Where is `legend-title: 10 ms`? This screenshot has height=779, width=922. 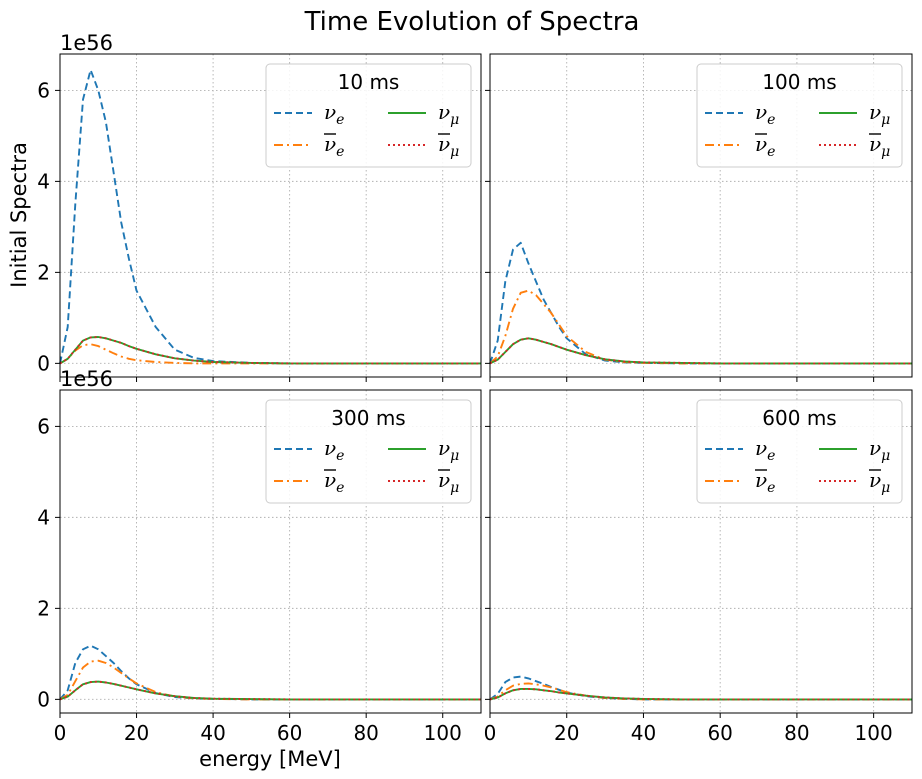
legend-title: 10 ms is located at coordinates (369, 82).